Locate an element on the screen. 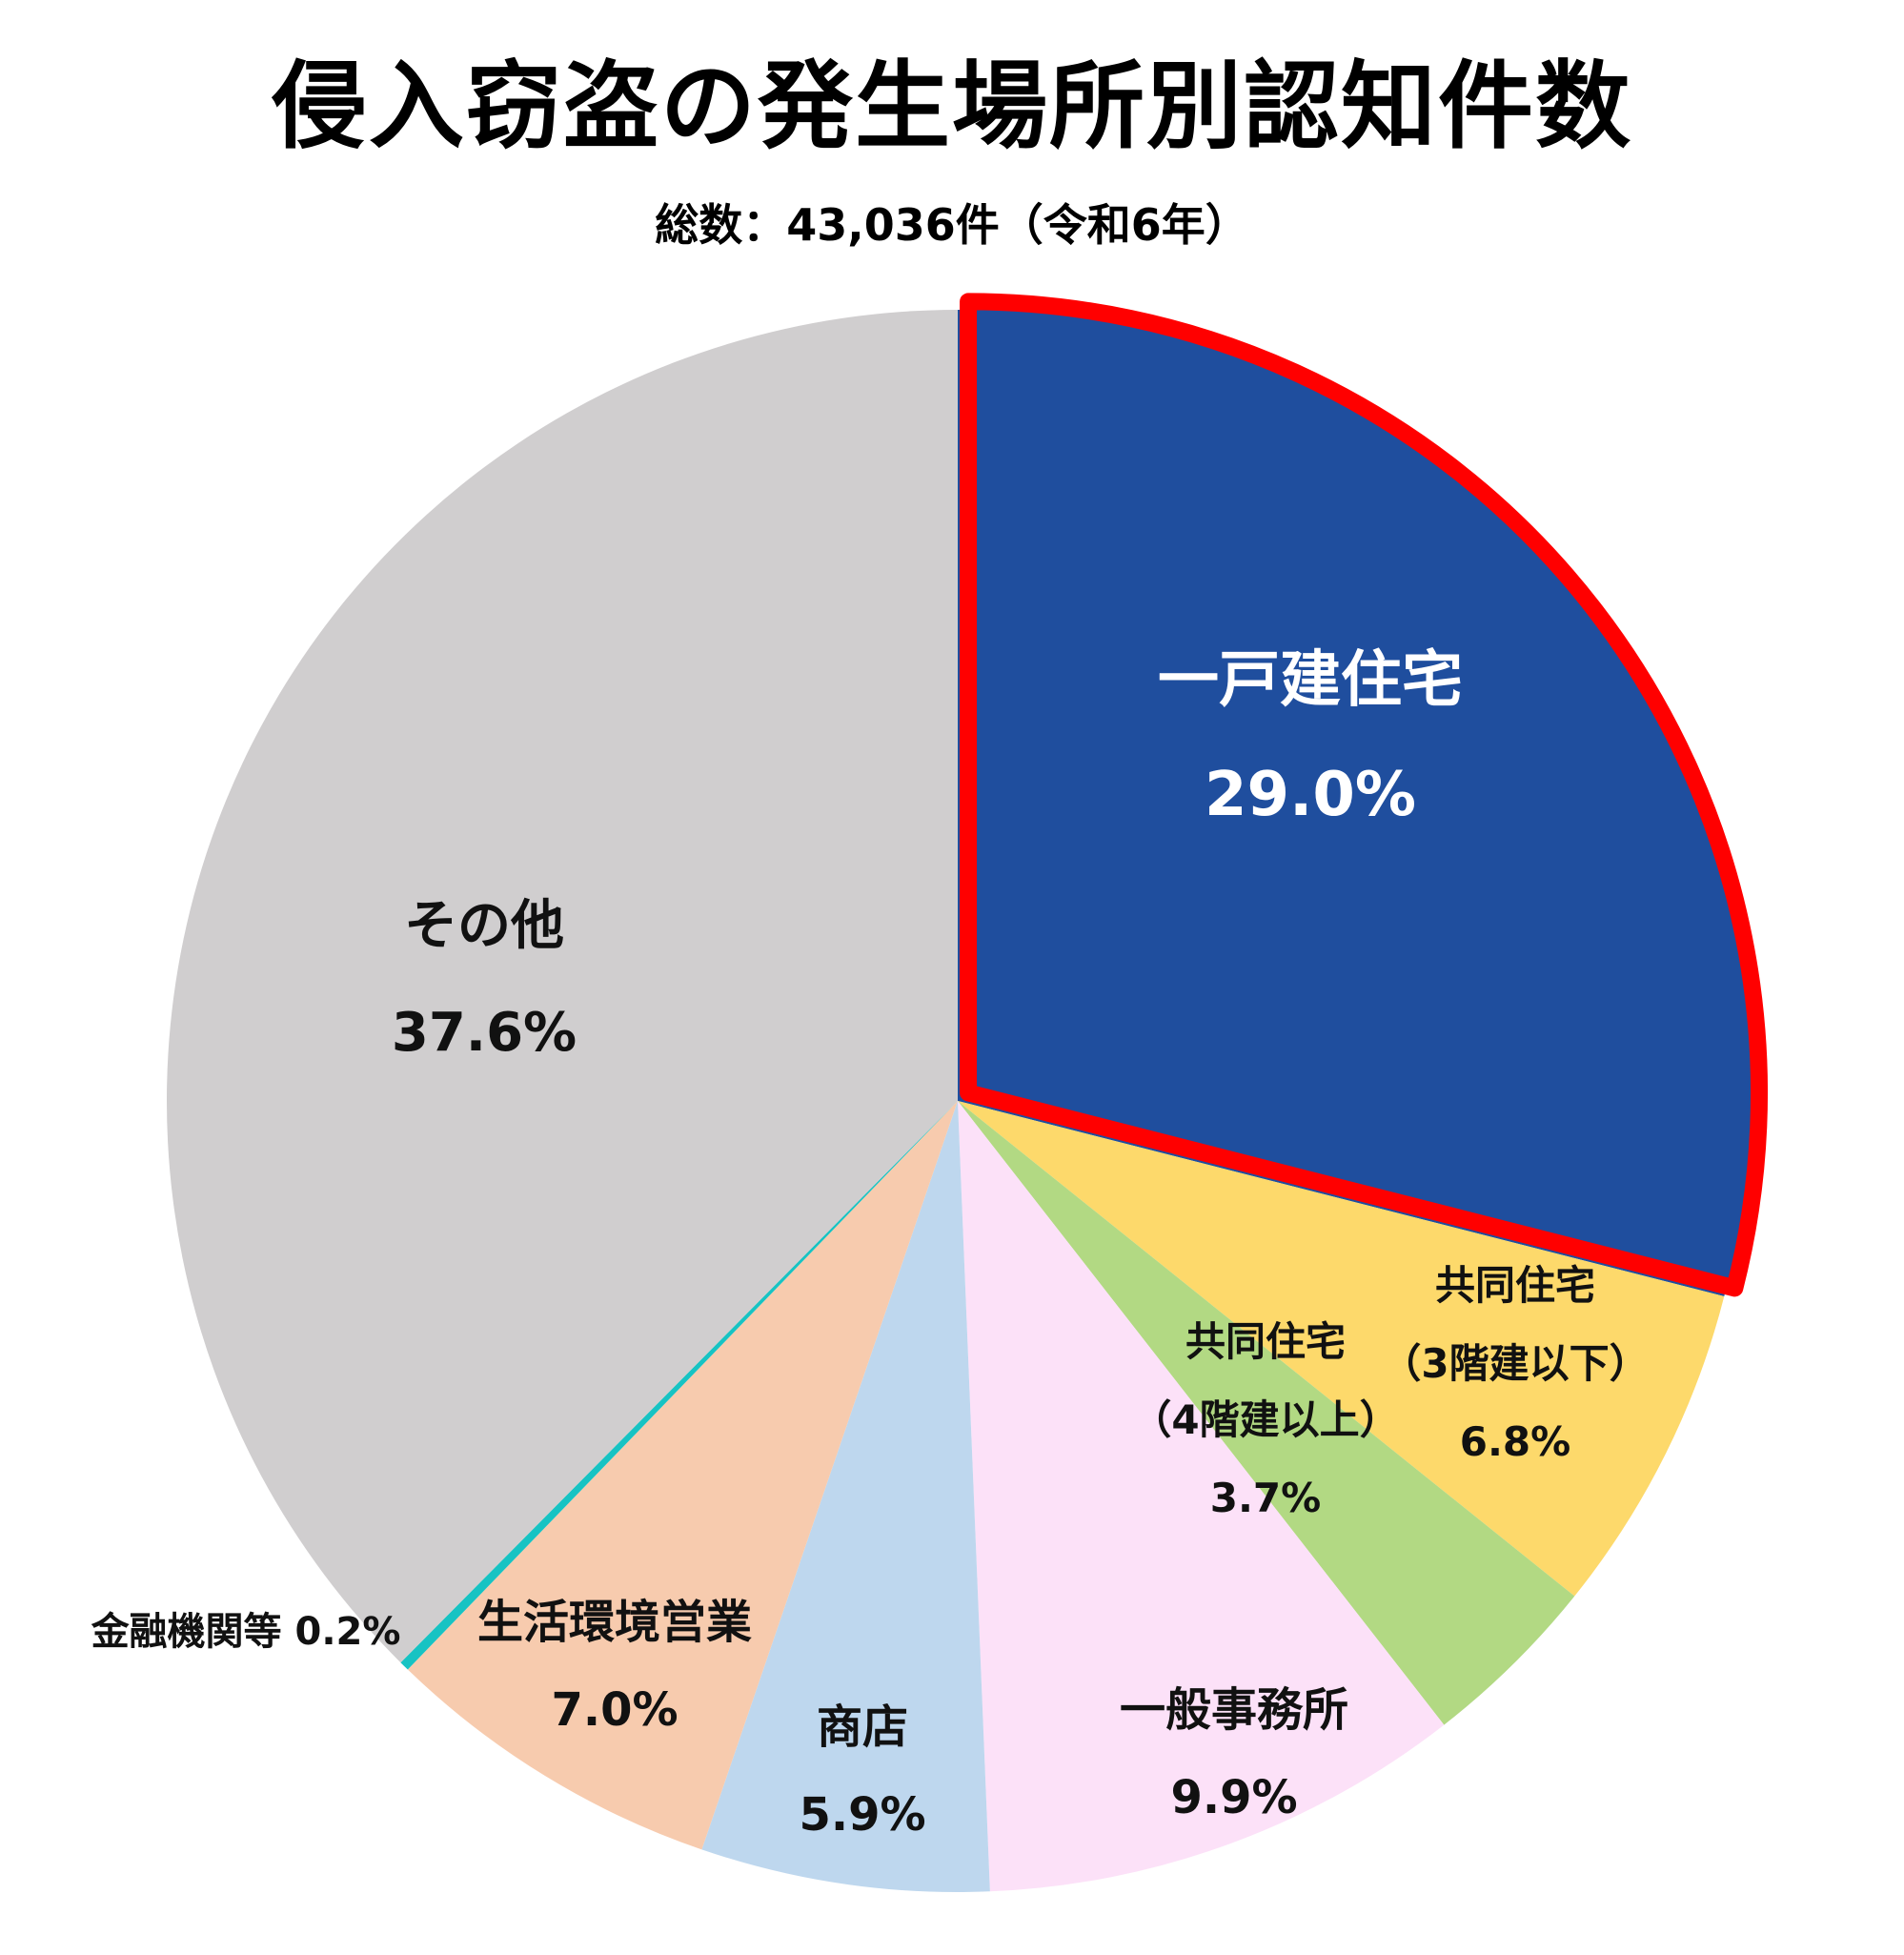 This screenshot has height=1955, width=1904. slice-label-3: 一般事務所 9.9% is located at coordinates (1234, 1753).